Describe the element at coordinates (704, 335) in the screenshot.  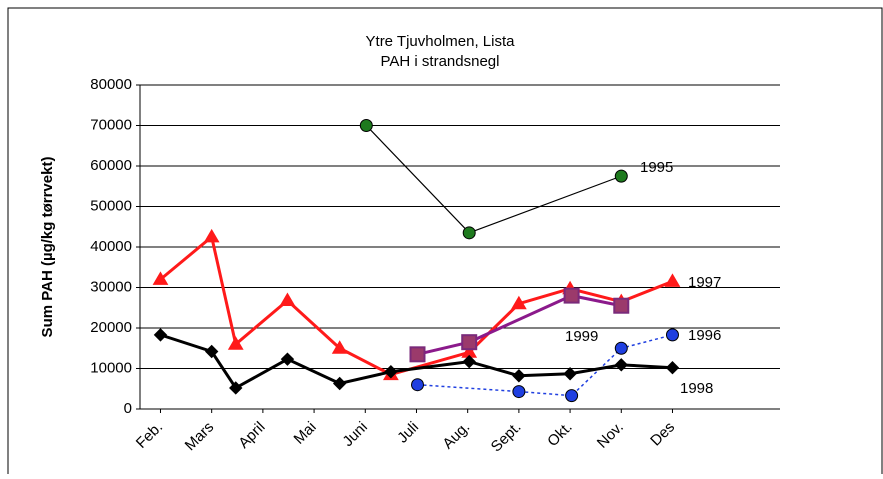
I see `series-label: 1996` at that location.